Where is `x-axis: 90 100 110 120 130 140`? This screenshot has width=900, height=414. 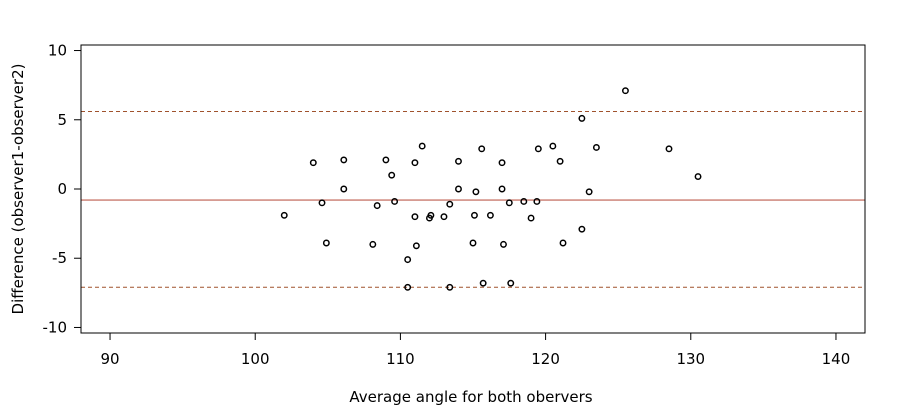
x-axis: 90 100 110 120 130 140 is located at coordinates (475, 350).